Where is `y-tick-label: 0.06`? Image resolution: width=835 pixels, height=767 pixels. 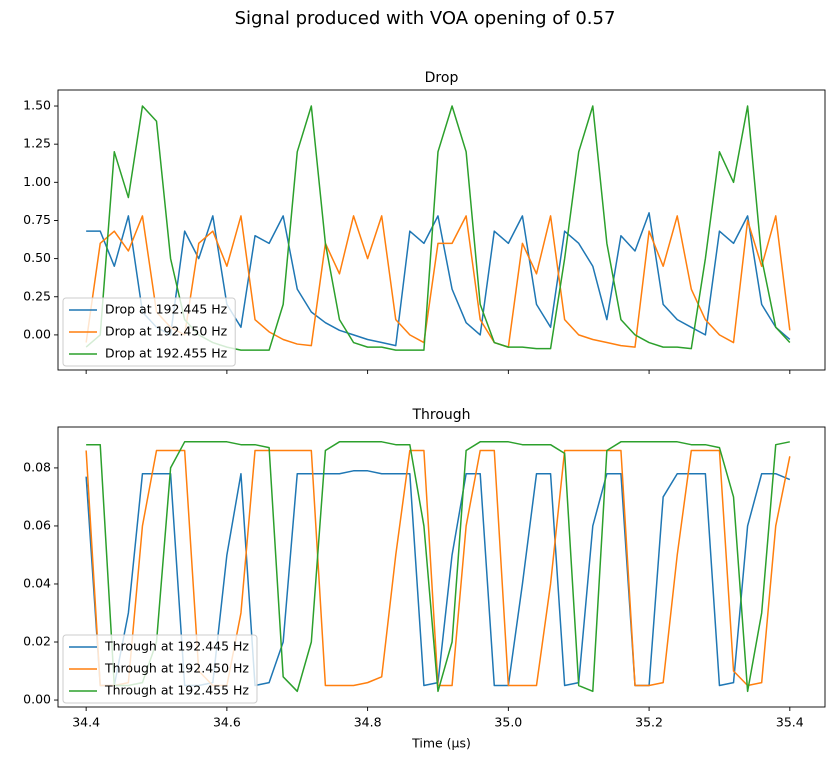
y-tick-label: 0.06 is located at coordinates (37, 524).